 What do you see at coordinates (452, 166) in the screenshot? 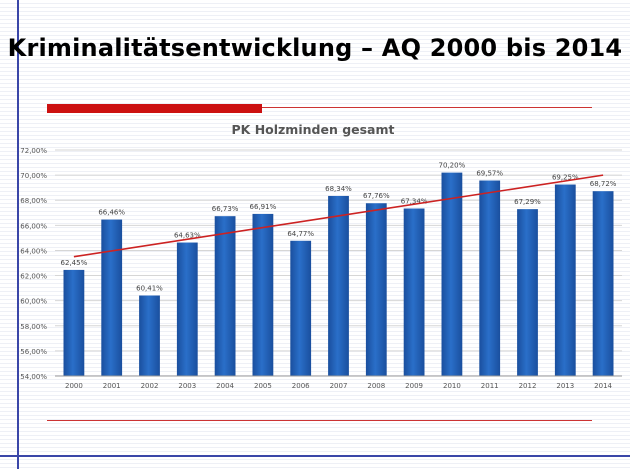
I see `data-label: 70,20%` at bounding box center [452, 166].